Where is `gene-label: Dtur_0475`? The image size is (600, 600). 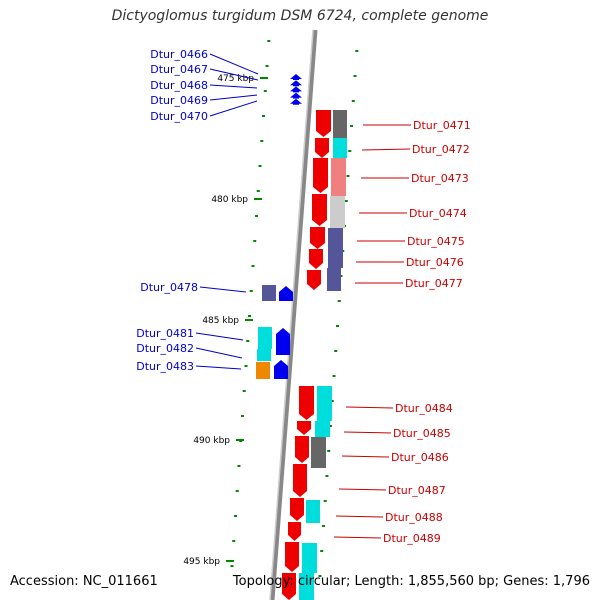 gene-label: Dtur_0475 is located at coordinates (436, 241).